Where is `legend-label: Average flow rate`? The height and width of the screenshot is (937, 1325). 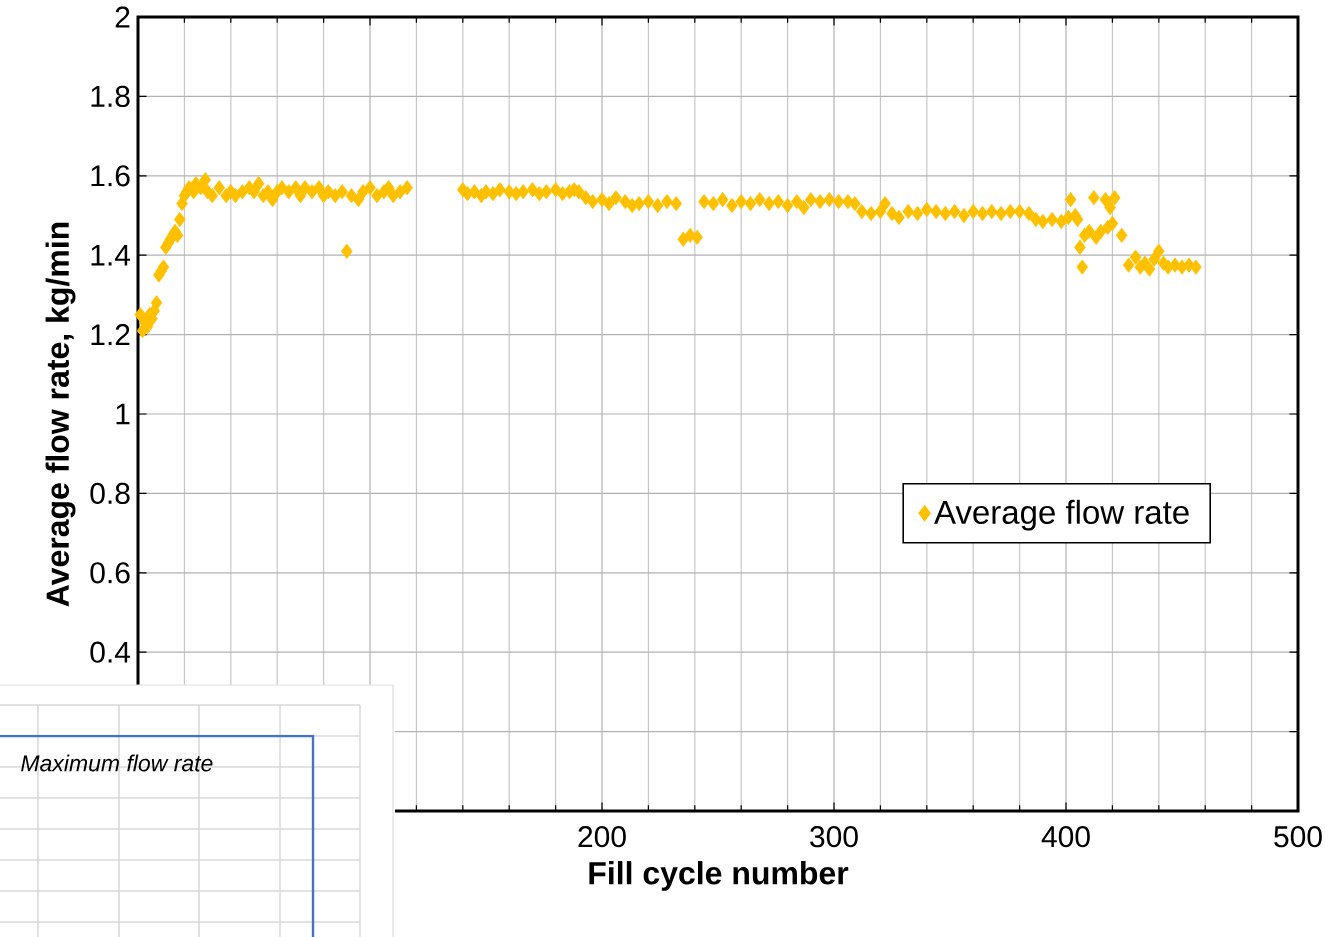 legend-label: Average flow rate is located at coordinates (1061, 515).